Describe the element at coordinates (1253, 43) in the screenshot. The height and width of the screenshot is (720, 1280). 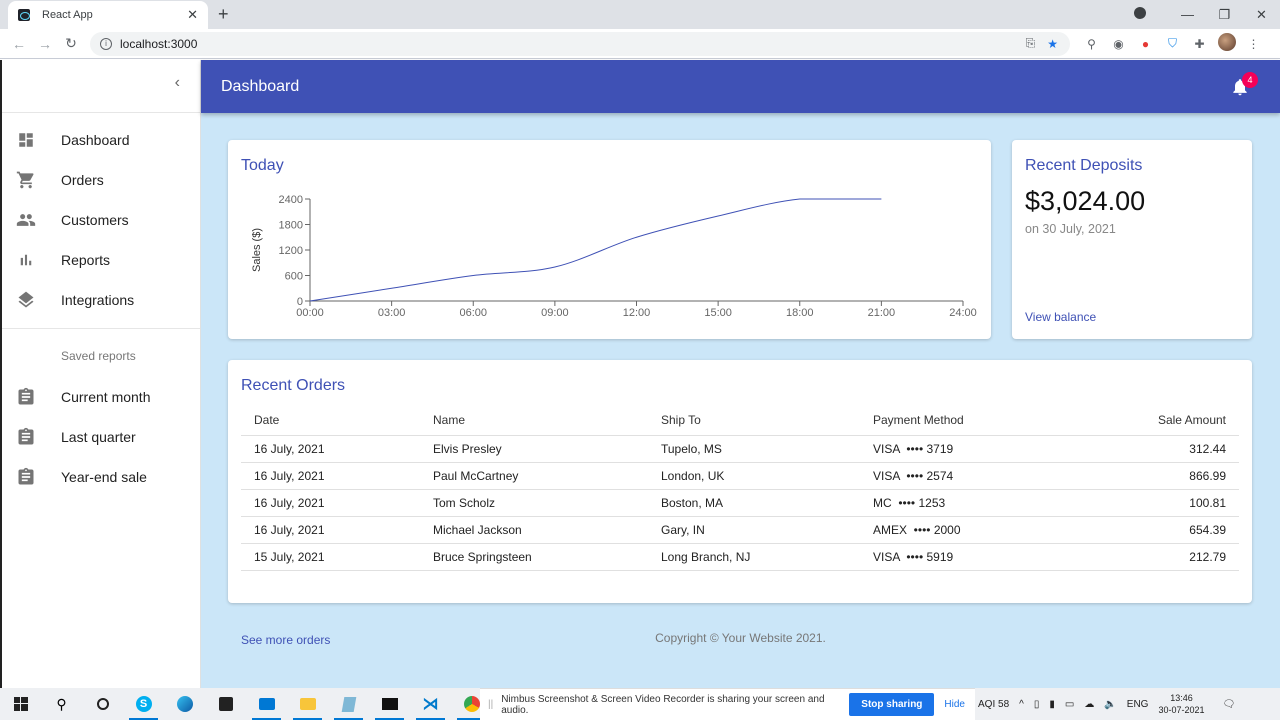
I see `browser-menu-icon: ⋮` at that location.